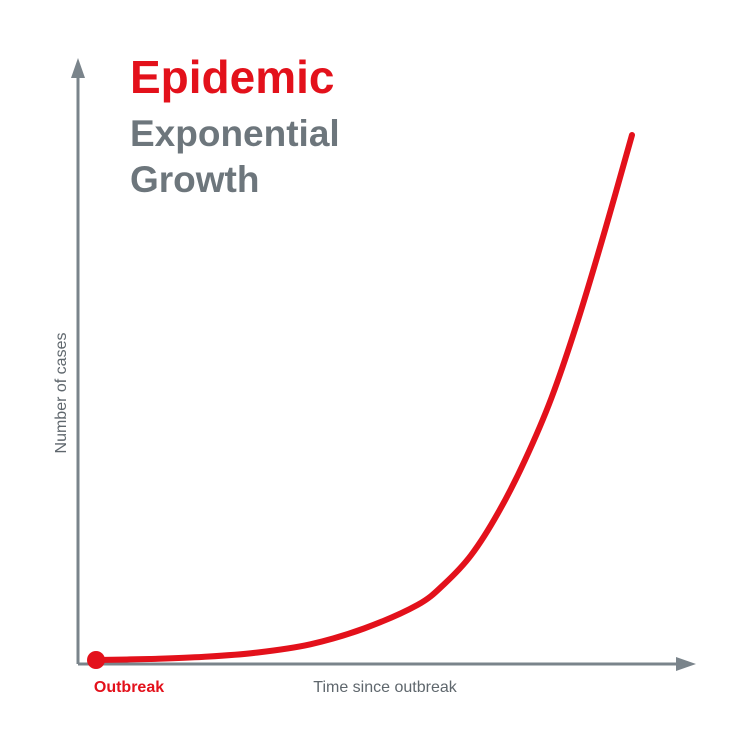 This screenshot has height=748, width=748. What do you see at coordinates (78, 68) in the screenshot?
I see `y-axis-arrowhead` at bounding box center [78, 68].